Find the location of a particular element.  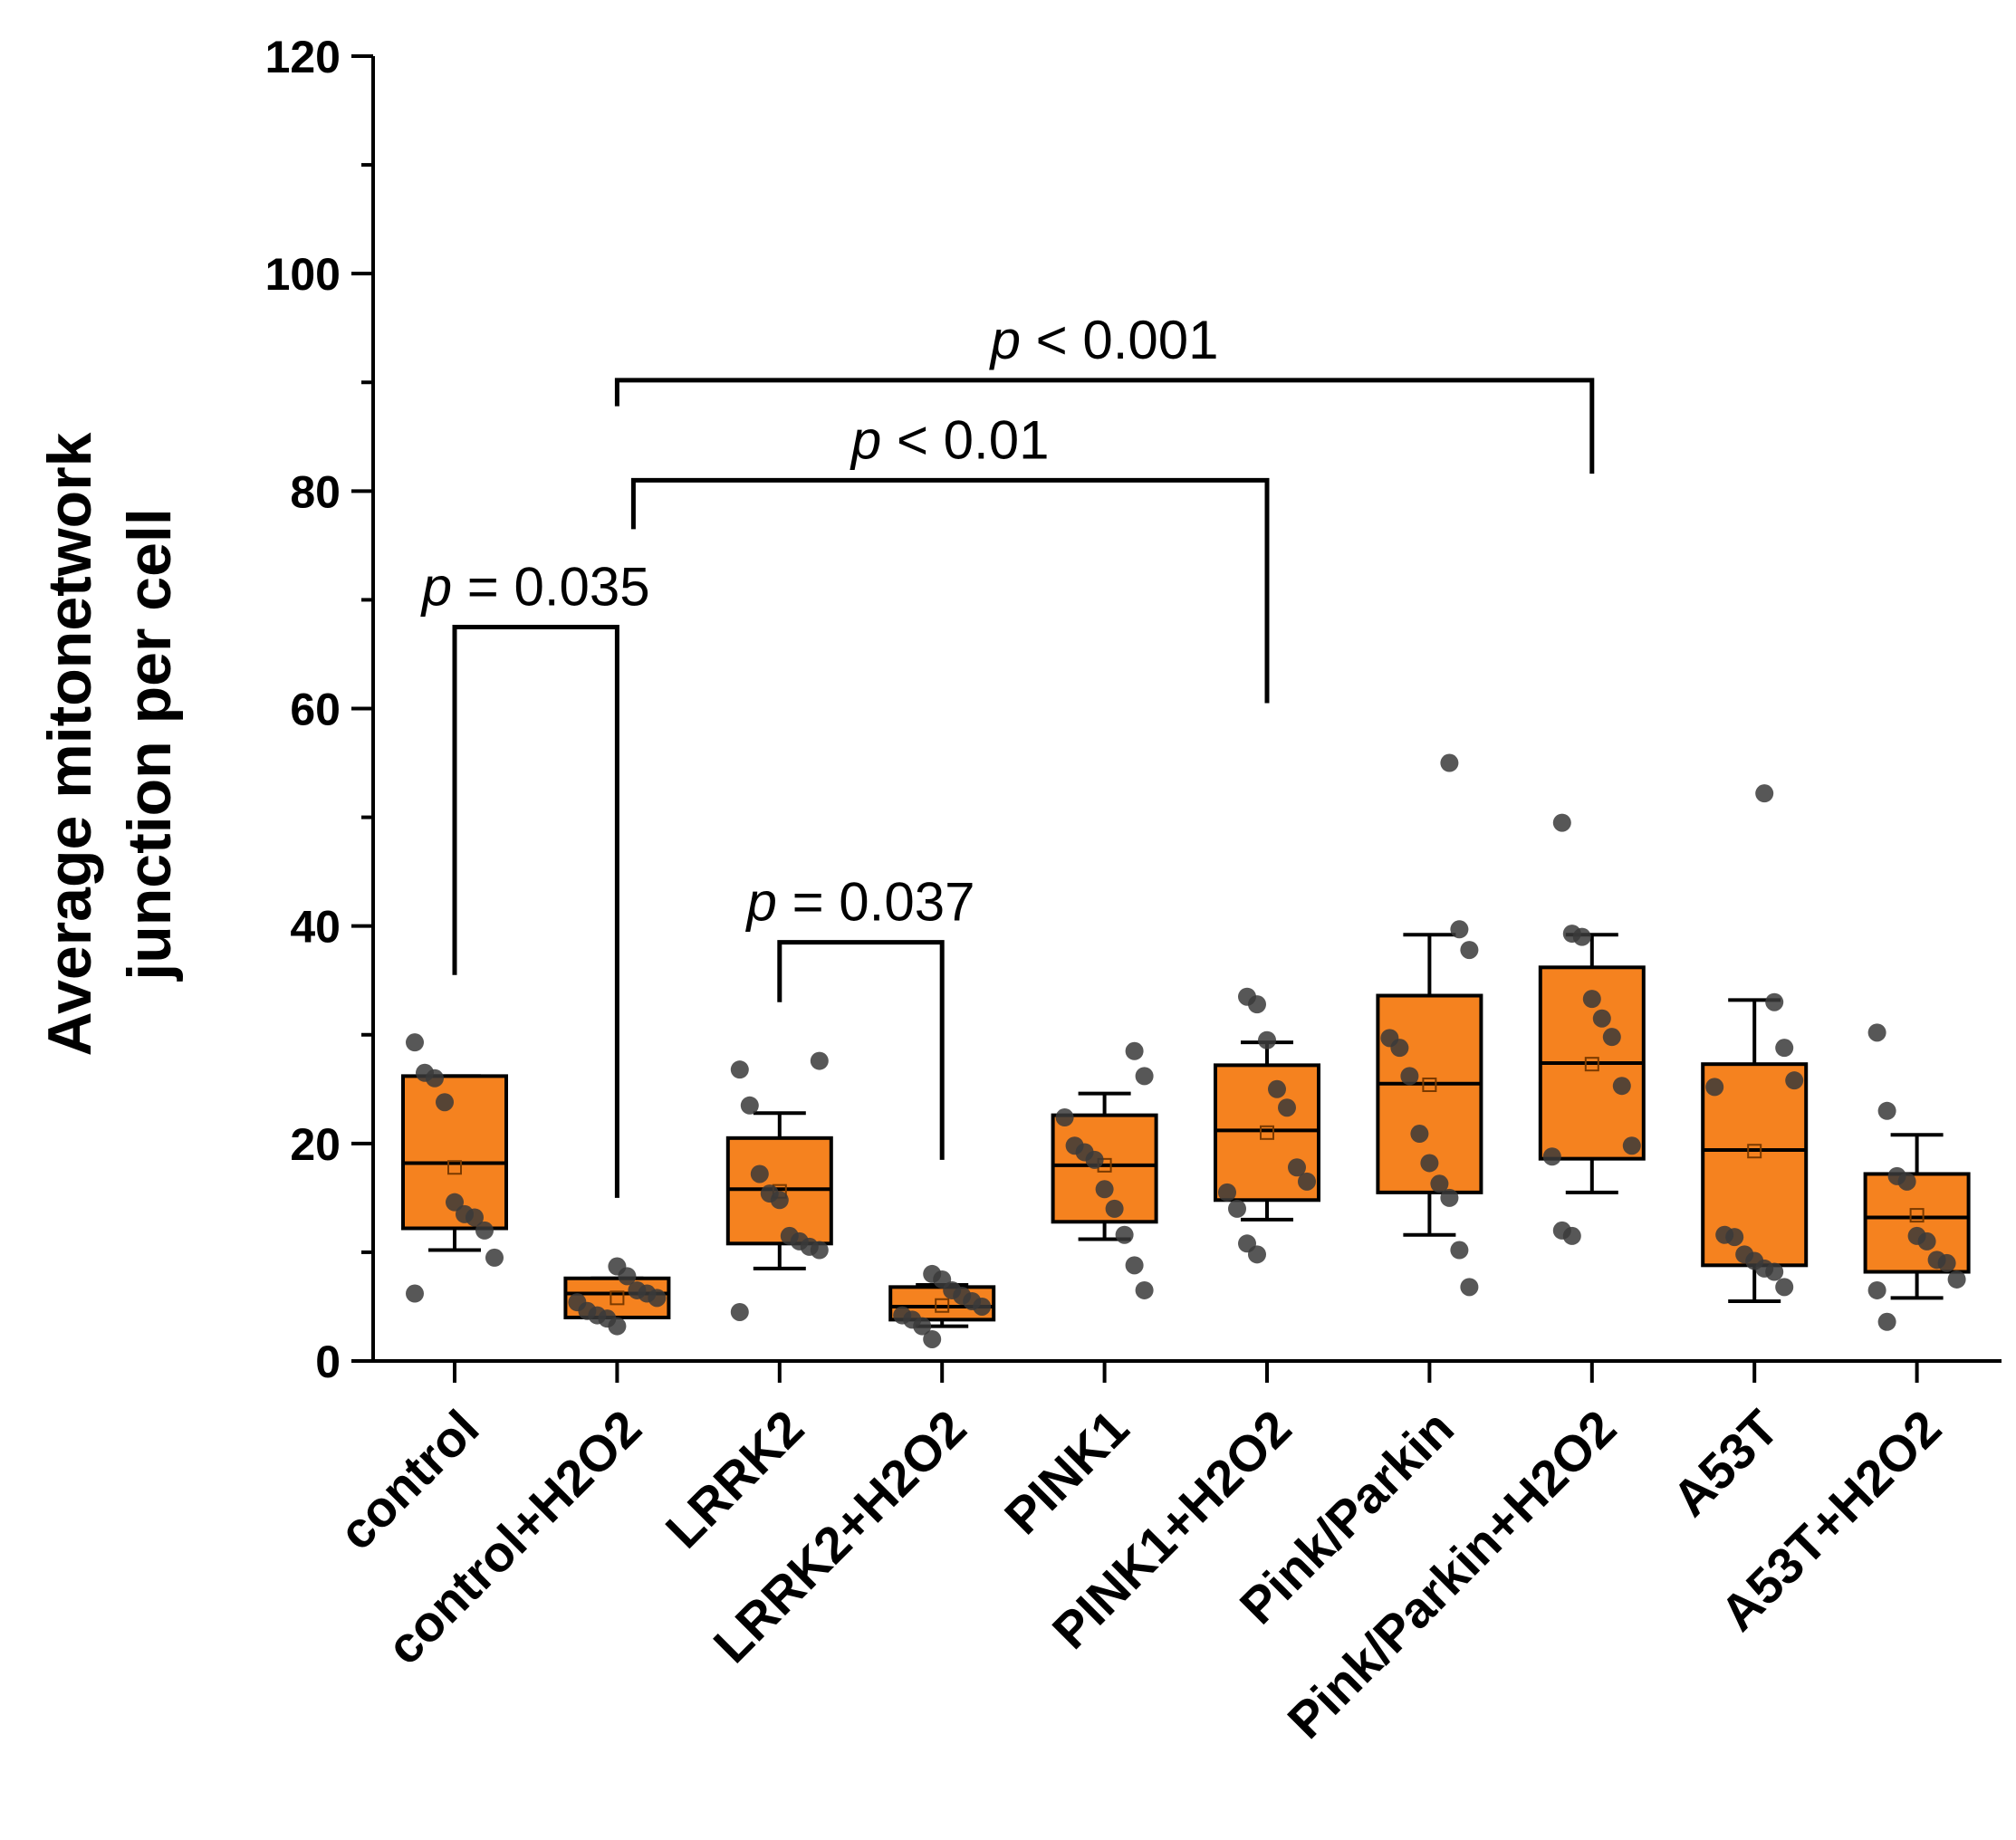

box-group-1: control is located at coordinates (418, 1297).